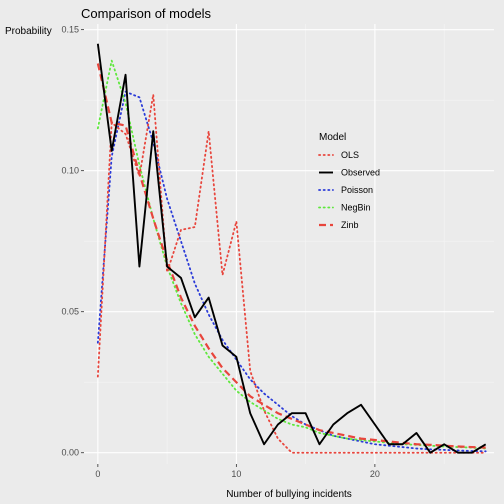 The height and width of the screenshot is (504, 504). What do you see at coordinates (70, 30) in the screenshot?
I see `y-tick-label: 0.15` at bounding box center [70, 30].